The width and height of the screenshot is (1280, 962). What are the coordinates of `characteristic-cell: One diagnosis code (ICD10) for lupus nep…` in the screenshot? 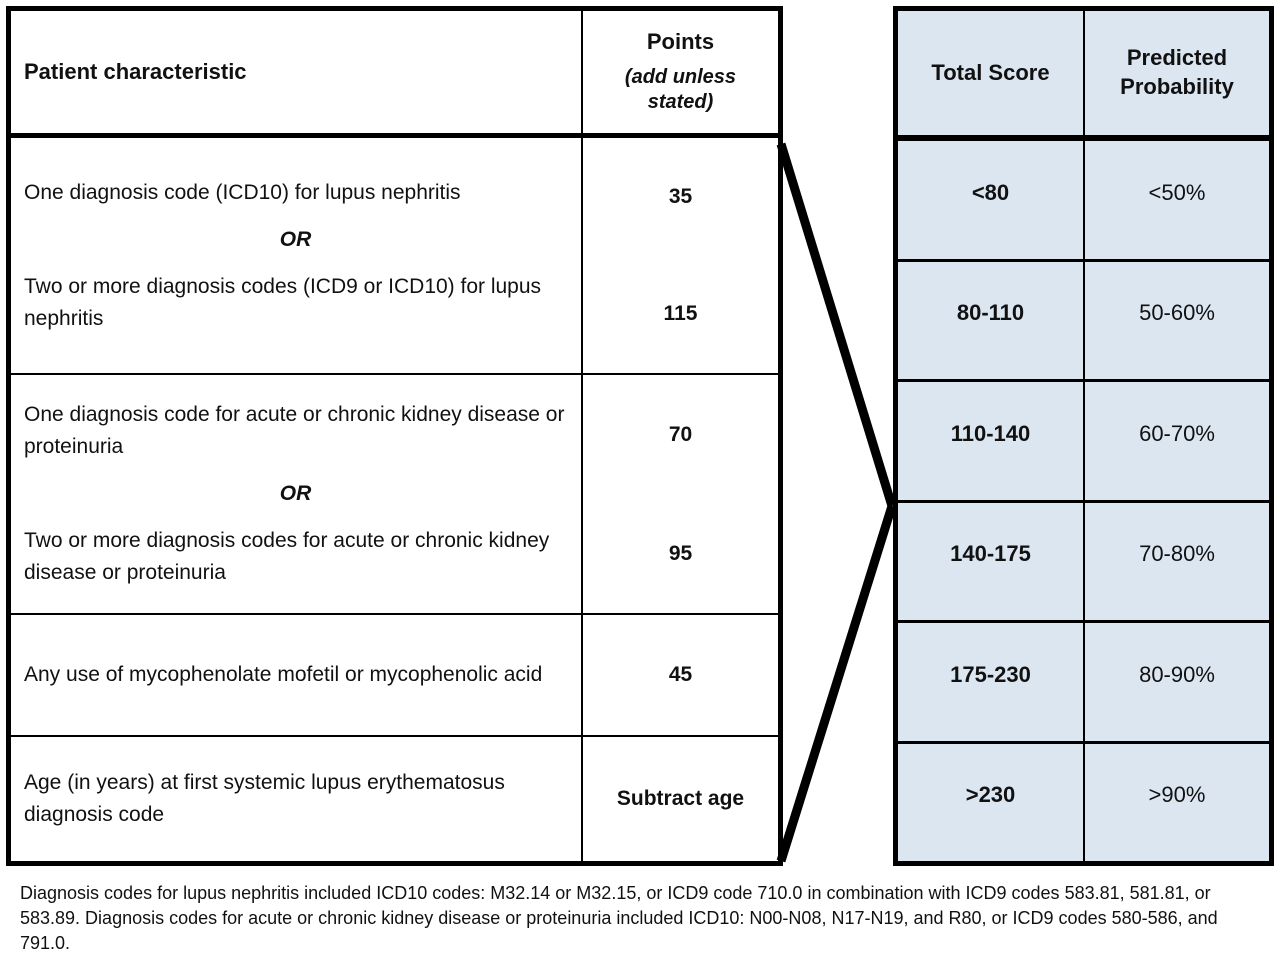 It's located at (297, 255).